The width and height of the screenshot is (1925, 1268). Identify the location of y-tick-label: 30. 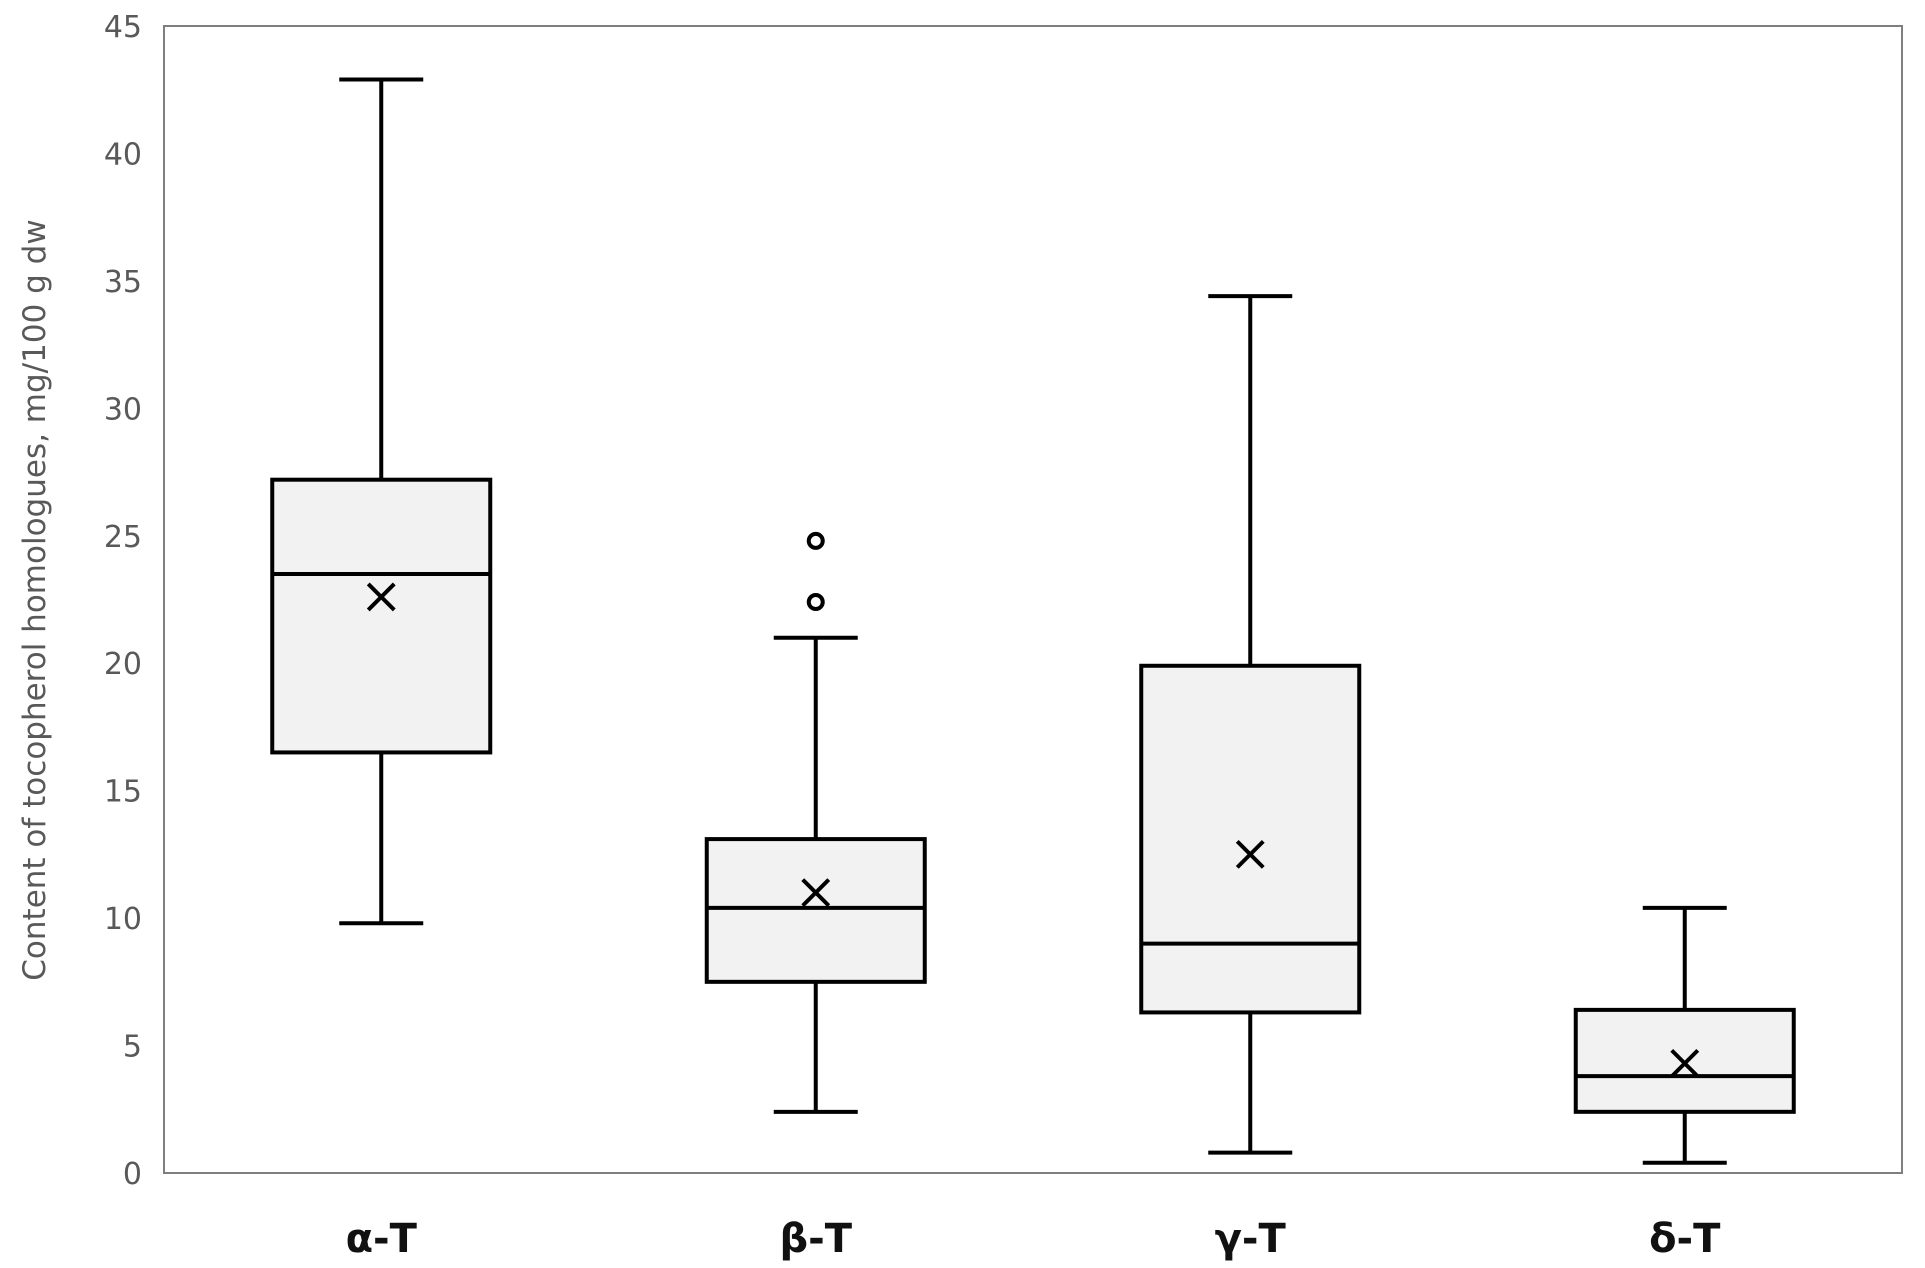
(123, 409).